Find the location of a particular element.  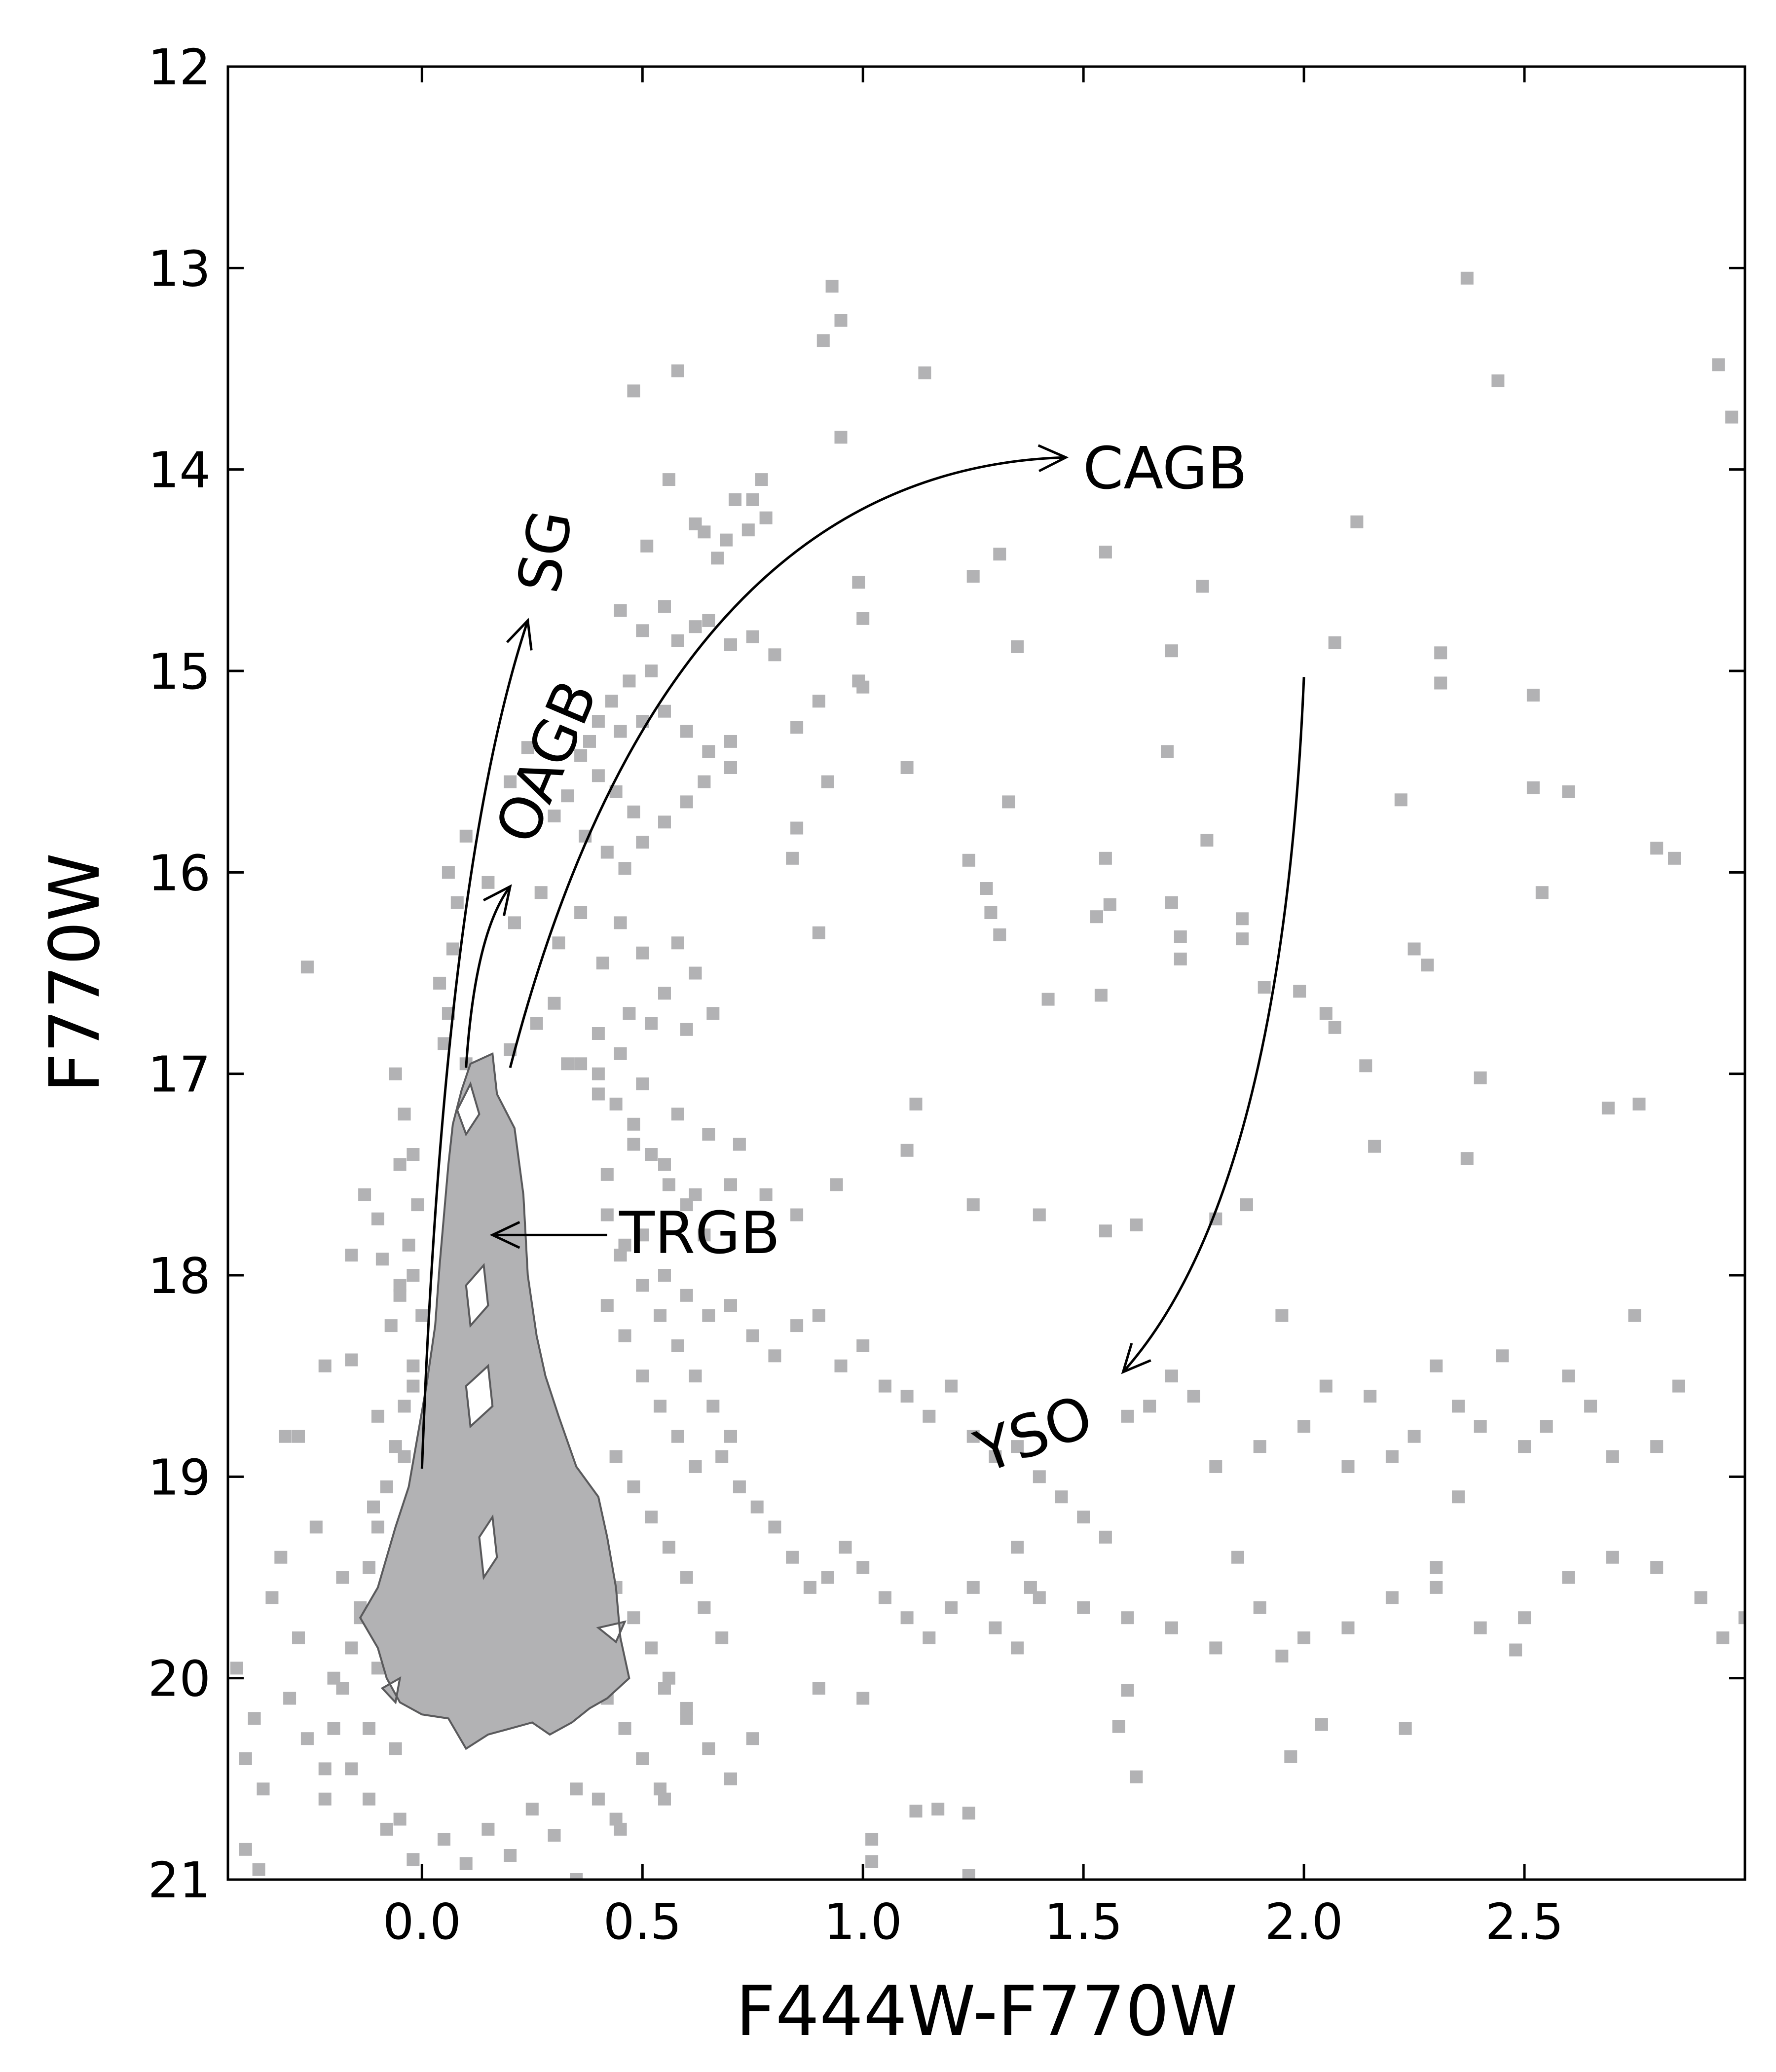

annotation-trgb: TRGB is located at coordinates (699, 1233).